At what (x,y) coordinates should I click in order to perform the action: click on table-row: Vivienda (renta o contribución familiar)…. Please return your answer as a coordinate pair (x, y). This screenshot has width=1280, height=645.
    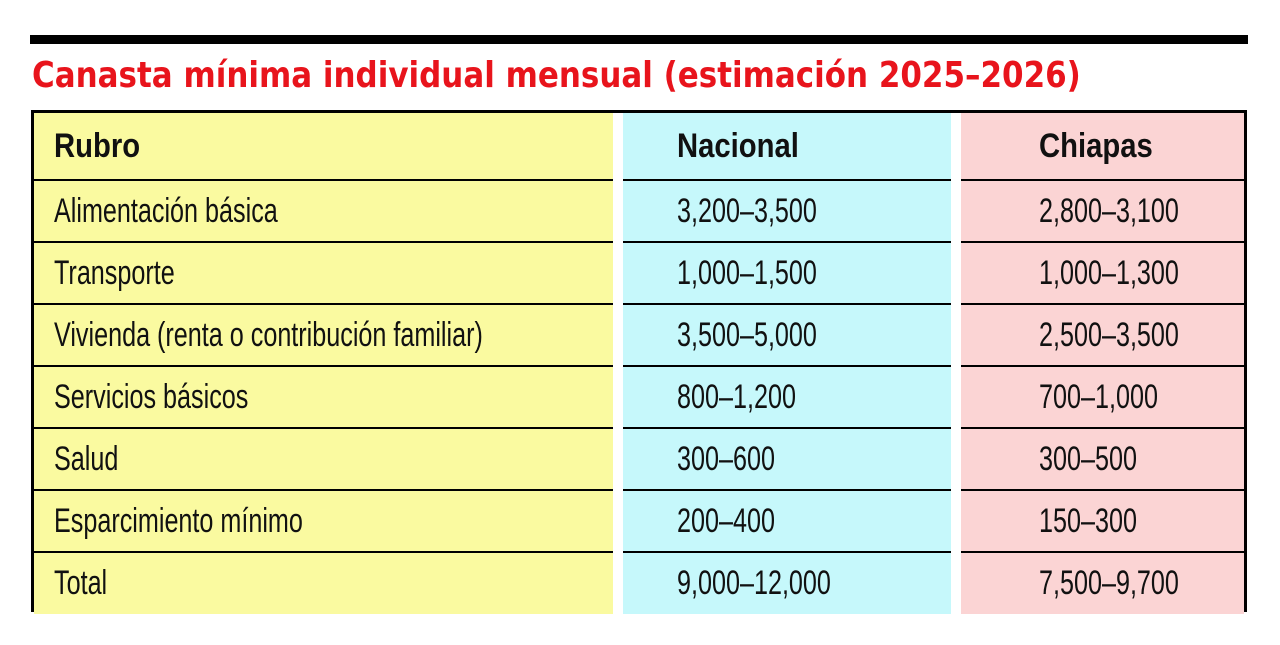
    Looking at the image, I should click on (639, 335).